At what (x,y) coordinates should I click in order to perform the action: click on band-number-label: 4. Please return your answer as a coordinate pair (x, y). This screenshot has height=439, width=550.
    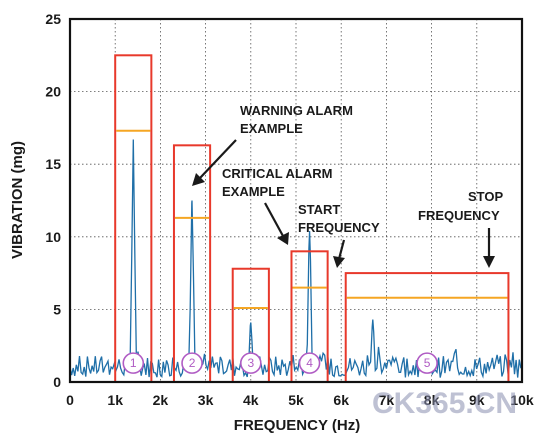
    Looking at the image, I should click on (309, 363).